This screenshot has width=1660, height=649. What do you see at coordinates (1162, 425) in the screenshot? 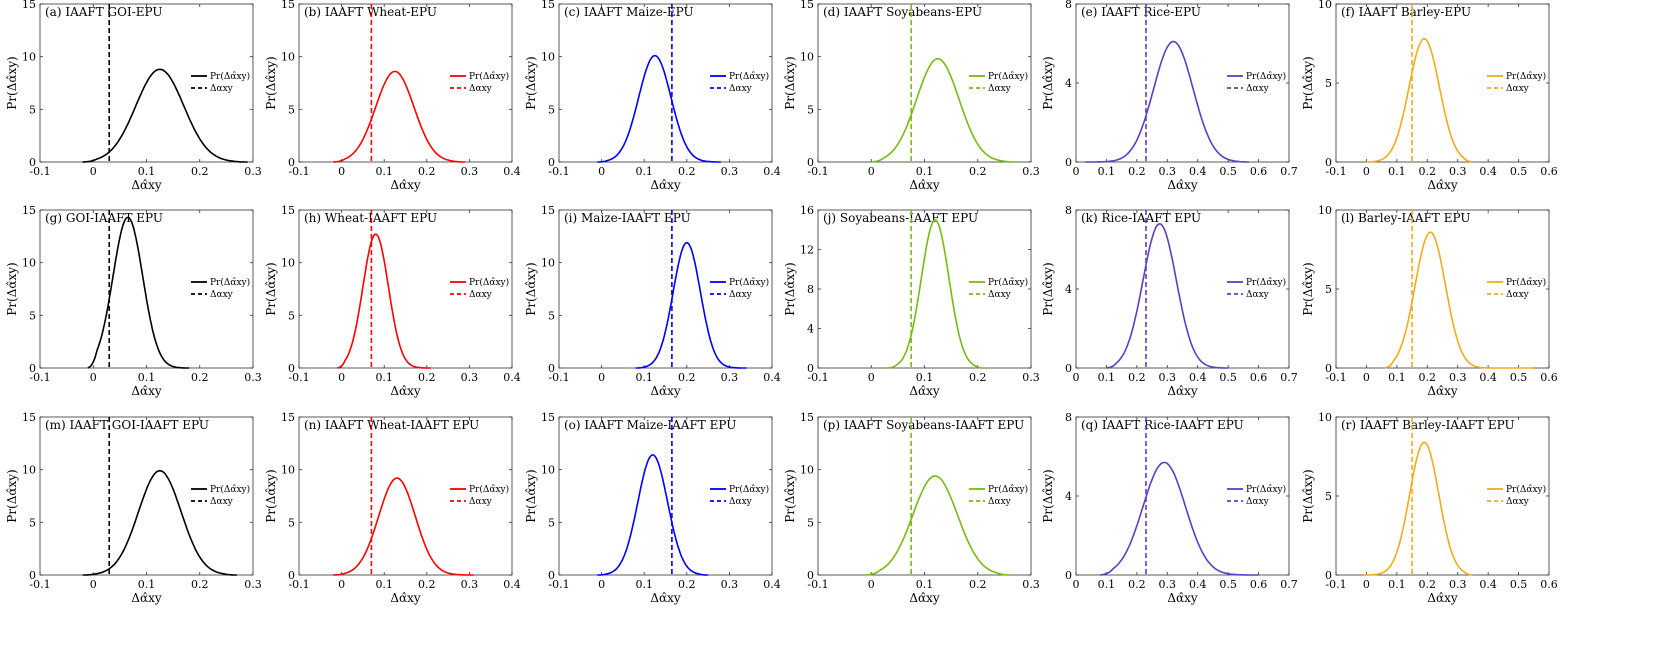
I see `panel-title: (q) IAAFT Rice-IAAFT EPU` at bounding box center [1162, 425].